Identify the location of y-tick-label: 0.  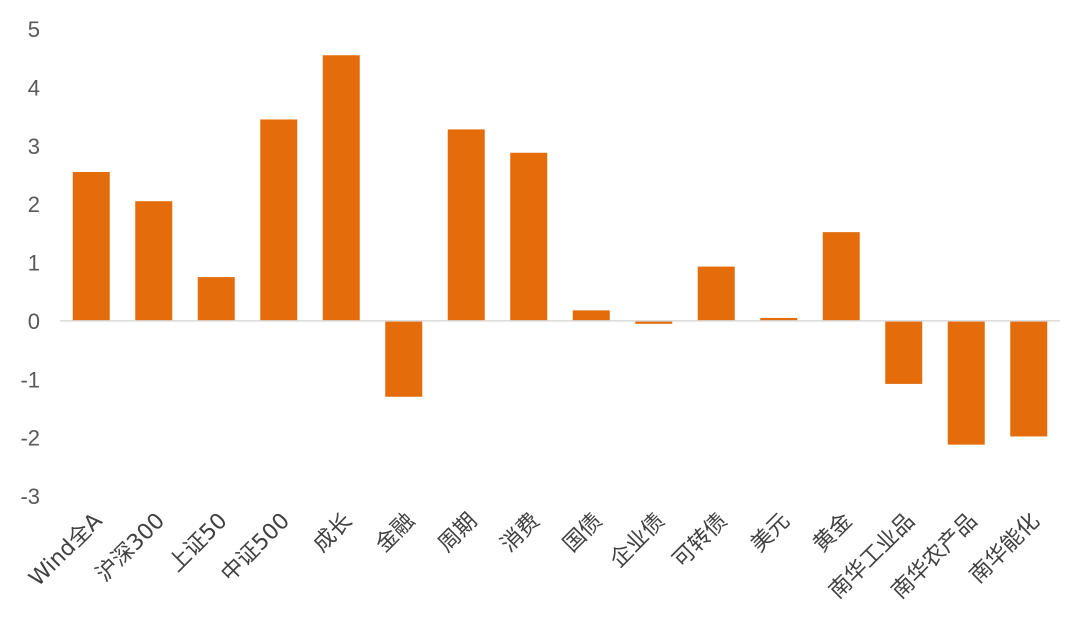
(34, 321).